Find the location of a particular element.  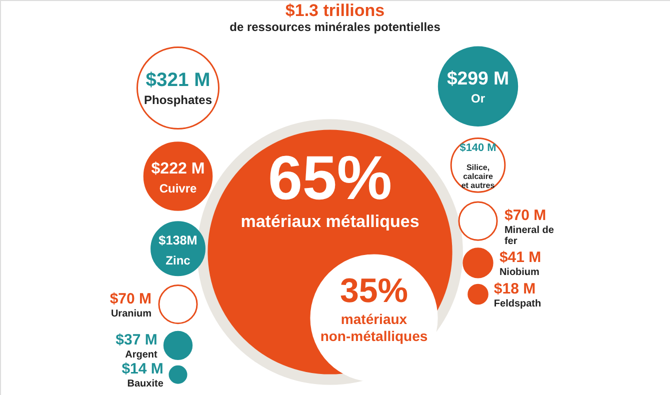

category-label: Zinc is located at coordinates (178, 261).